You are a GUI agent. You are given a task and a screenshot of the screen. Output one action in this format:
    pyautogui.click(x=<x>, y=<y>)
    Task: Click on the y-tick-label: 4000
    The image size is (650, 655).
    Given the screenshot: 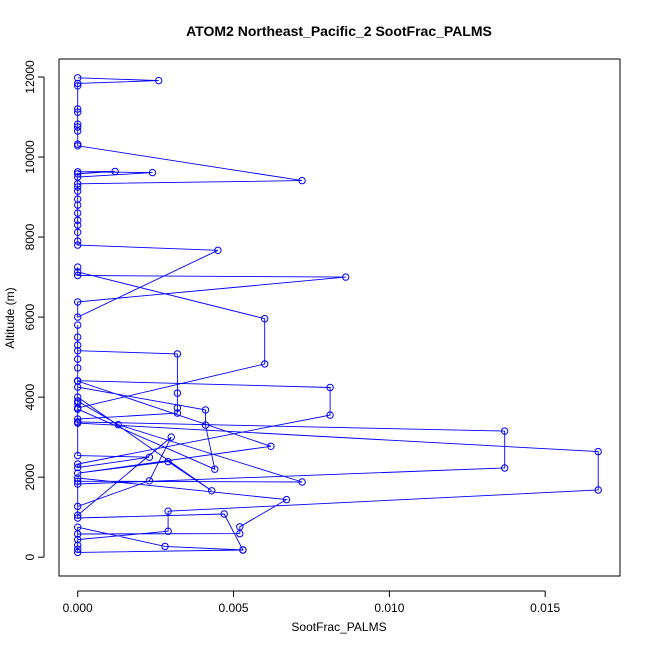 What is the action you would take?
    pyautogui.click(x=30, y=396)
    